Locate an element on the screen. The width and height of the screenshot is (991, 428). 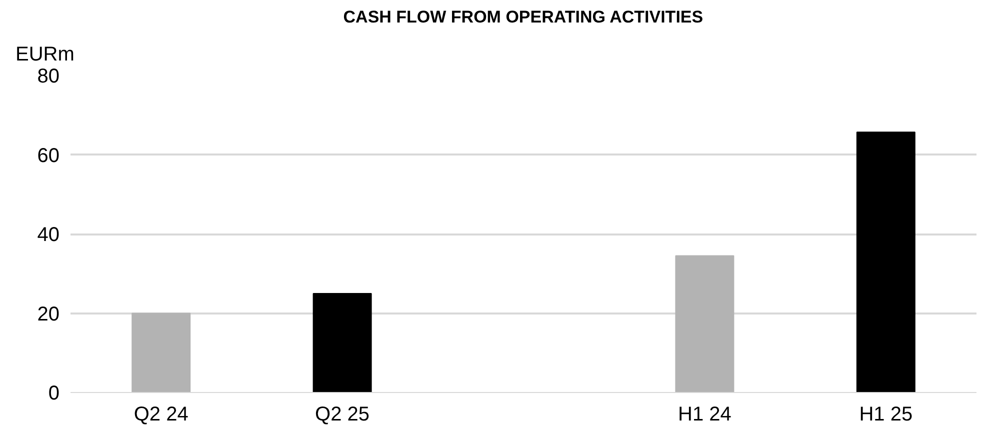
y-tick-label: 20 is located at coordinates (48, 314).